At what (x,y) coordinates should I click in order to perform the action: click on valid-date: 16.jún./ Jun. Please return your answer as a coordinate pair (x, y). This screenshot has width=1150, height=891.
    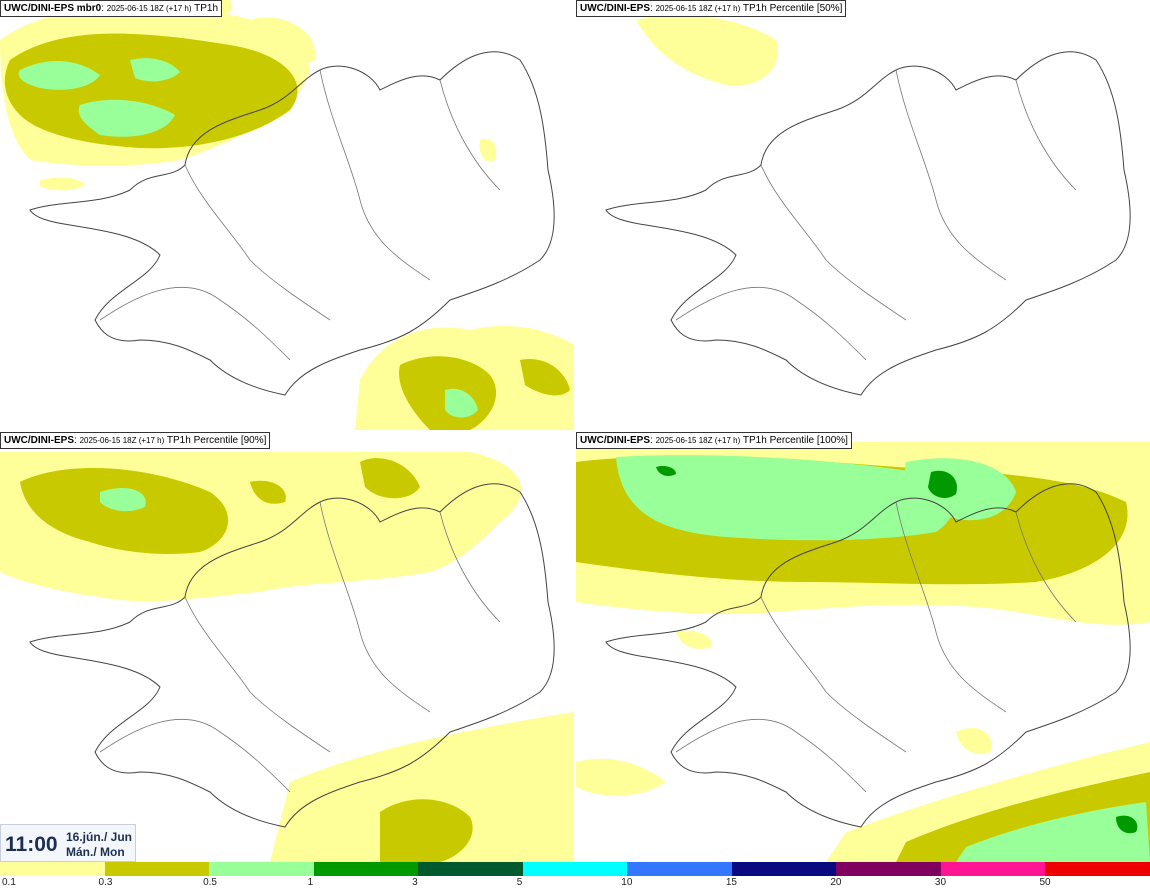
    Looking at the image, I should click on (99, 837).